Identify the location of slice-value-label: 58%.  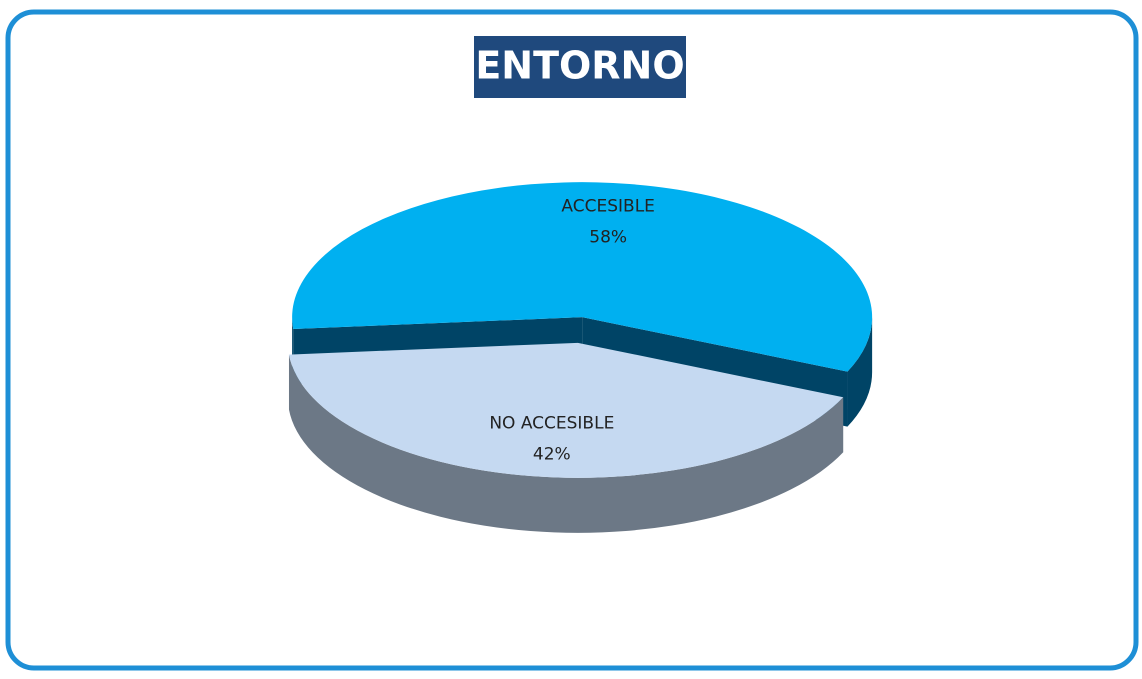
(608, 237).